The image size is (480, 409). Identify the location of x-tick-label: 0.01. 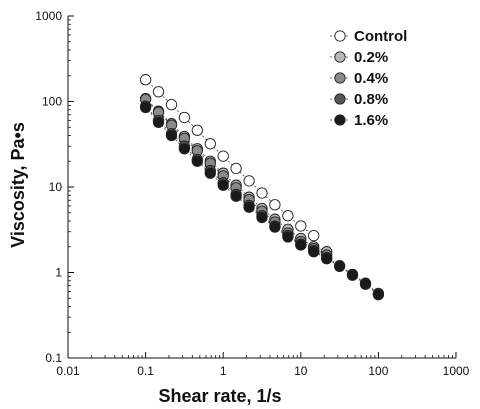
(68, 371).